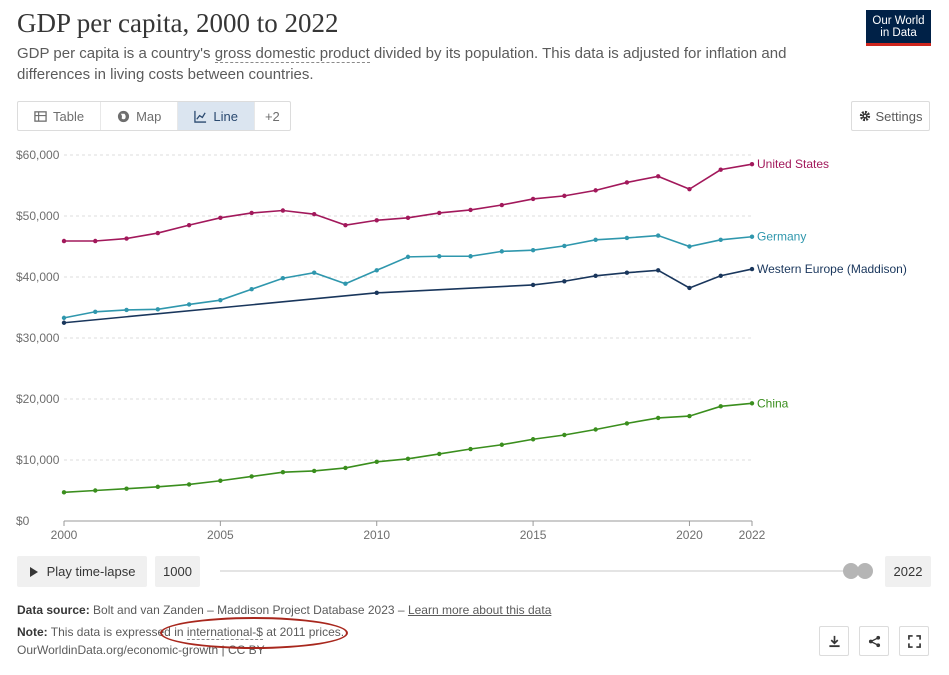 The width and height of the screenshot is (949, 675). I want to click on logo-line2: in Data, so click(898, 33).